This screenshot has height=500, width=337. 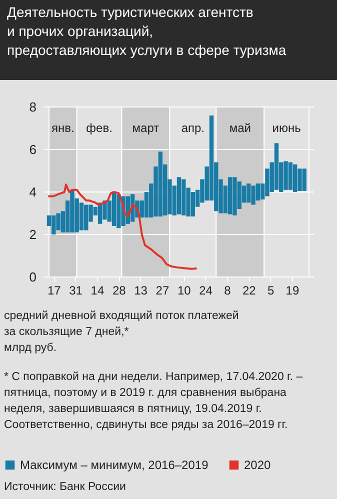 What do you see at coordinates (32, 277) in the screenshot?
I see `y-tick-label: 0` at bounding box center [32, 277].